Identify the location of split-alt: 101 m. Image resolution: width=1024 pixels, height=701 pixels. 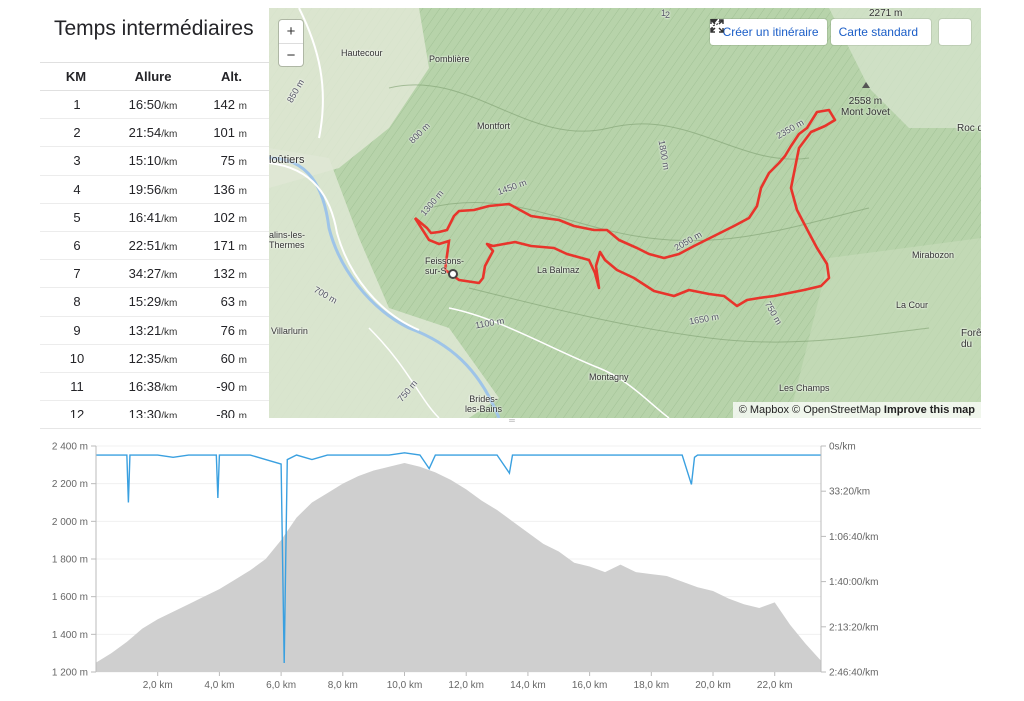
(231, 133).